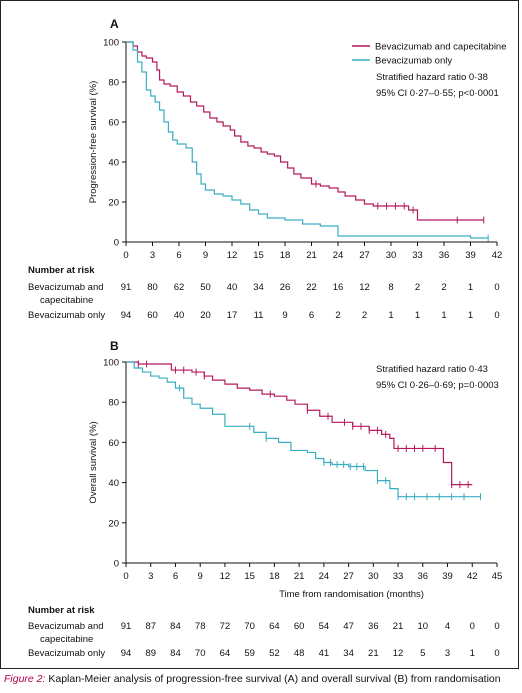  What do you see at coordinates (125, 255) in the screenshot?
I see `panel-a-x-tick-label: 0` at bounding box center [125, 255].